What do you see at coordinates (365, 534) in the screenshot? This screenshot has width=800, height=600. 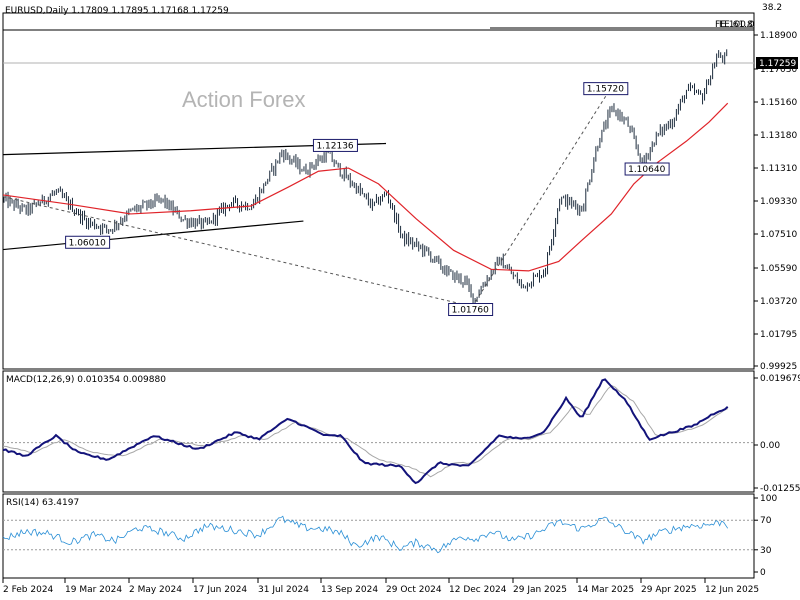 I see `rsi-line` at bounding box center [365, 534].